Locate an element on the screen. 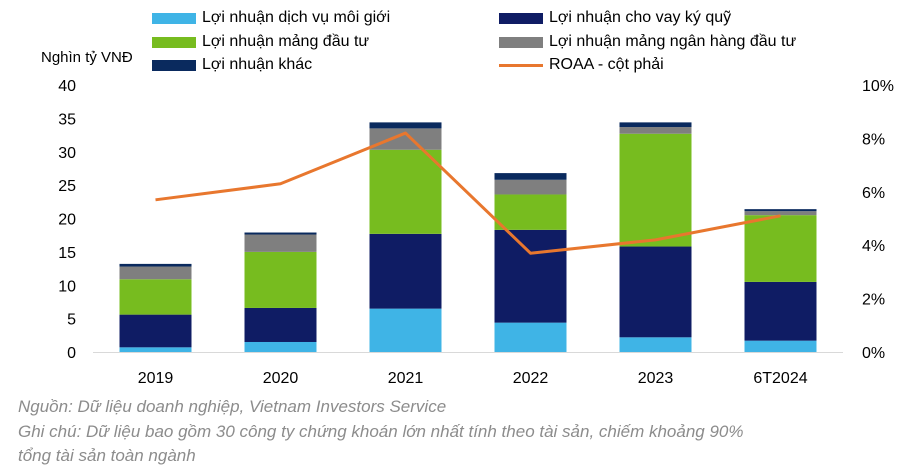  legend-item-margin-lending: Lợi nhuận cho vay ký quỹ is located at coordinates (615, 18).